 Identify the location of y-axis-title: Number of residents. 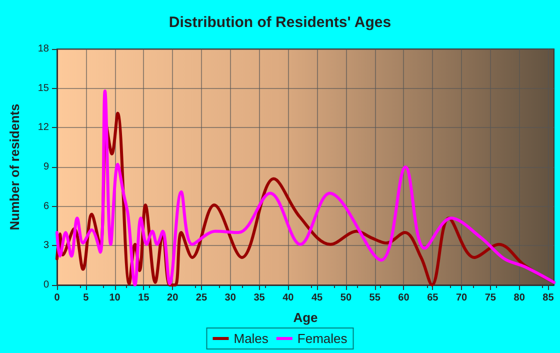
(14, 167).